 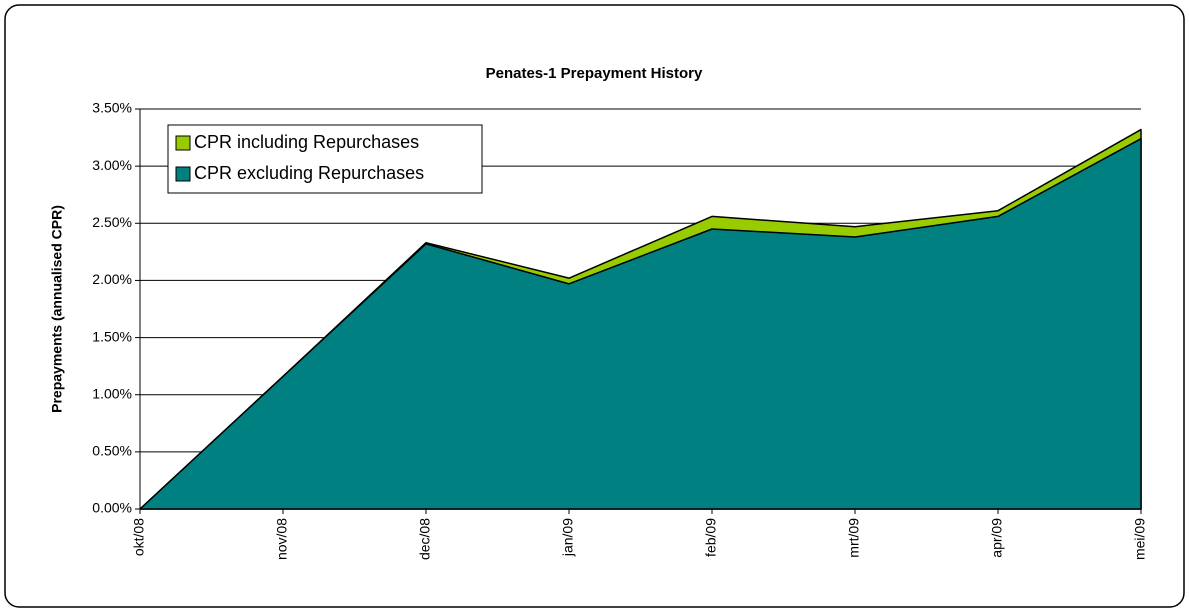 I want to click on y-tick-label: 3.50%, so click(x=112, y=108).